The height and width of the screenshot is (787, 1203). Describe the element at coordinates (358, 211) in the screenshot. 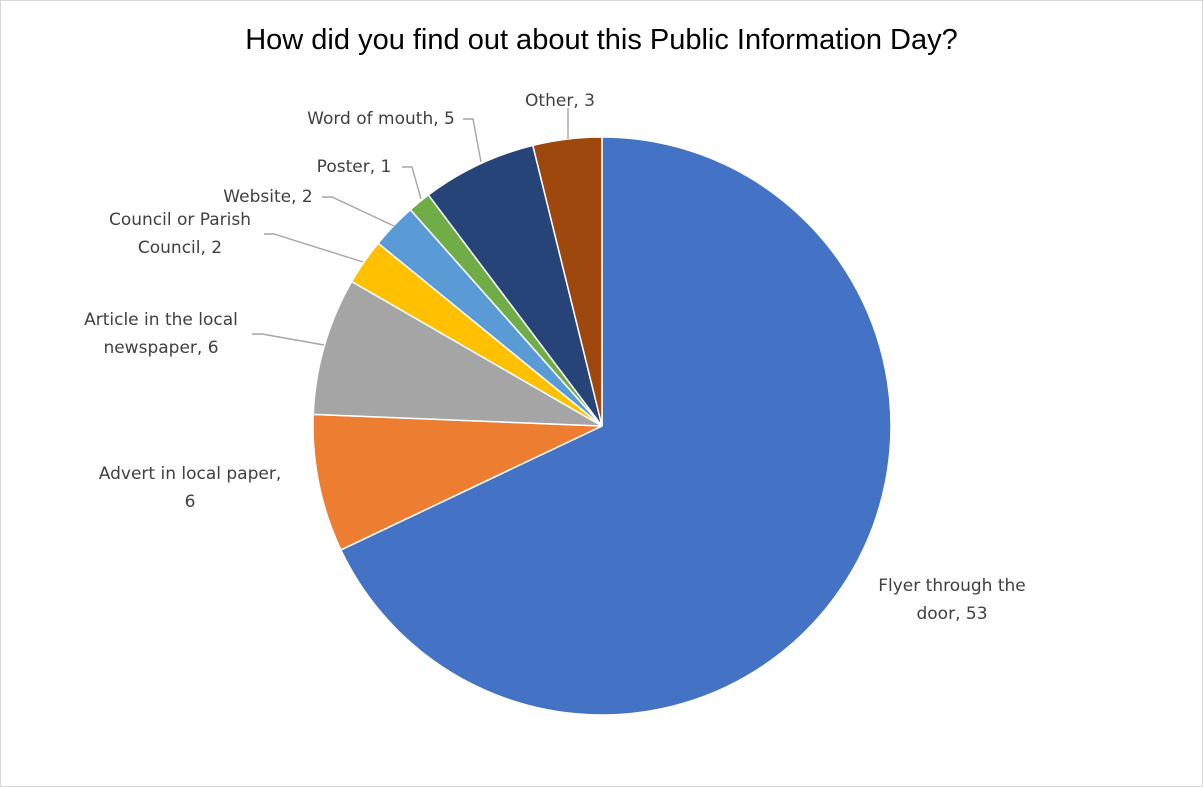

I see `leader-line-website` at that location.